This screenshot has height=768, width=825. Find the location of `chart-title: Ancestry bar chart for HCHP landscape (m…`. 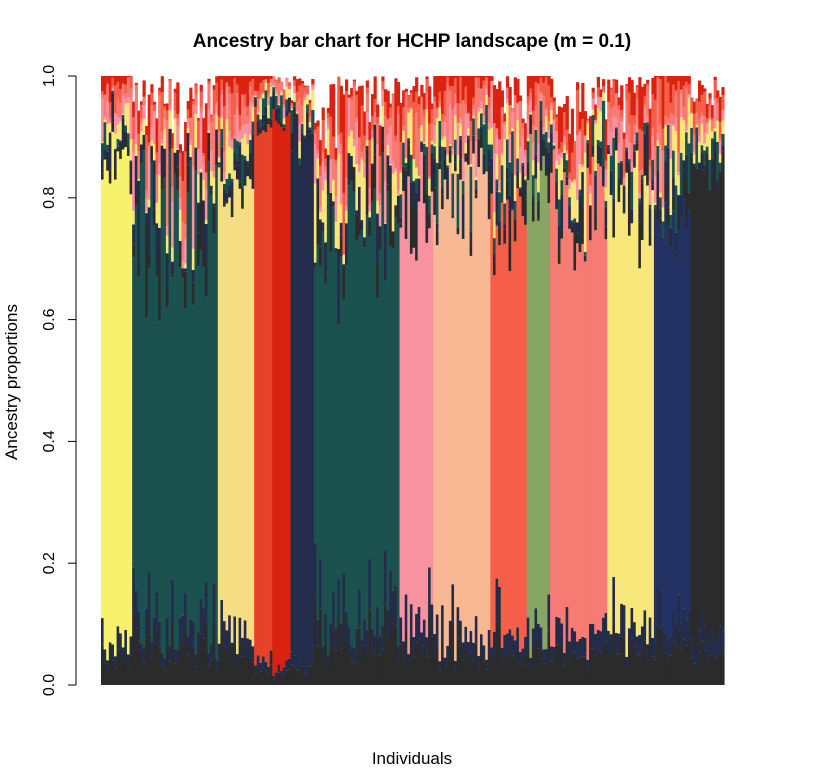

chart-title: Ancestry bar chart for HCHP landscape (m… is located at coordinates (412, 41).